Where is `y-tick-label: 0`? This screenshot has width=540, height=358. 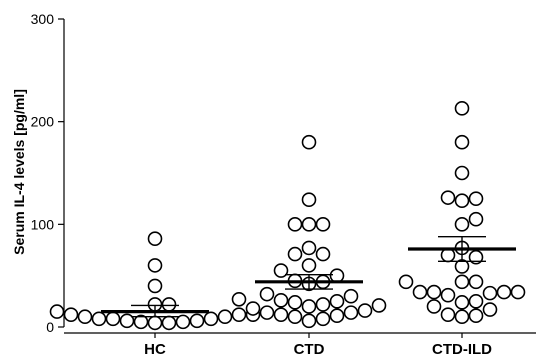
y-tick-label: 0 is located at coordinates (50, 327).